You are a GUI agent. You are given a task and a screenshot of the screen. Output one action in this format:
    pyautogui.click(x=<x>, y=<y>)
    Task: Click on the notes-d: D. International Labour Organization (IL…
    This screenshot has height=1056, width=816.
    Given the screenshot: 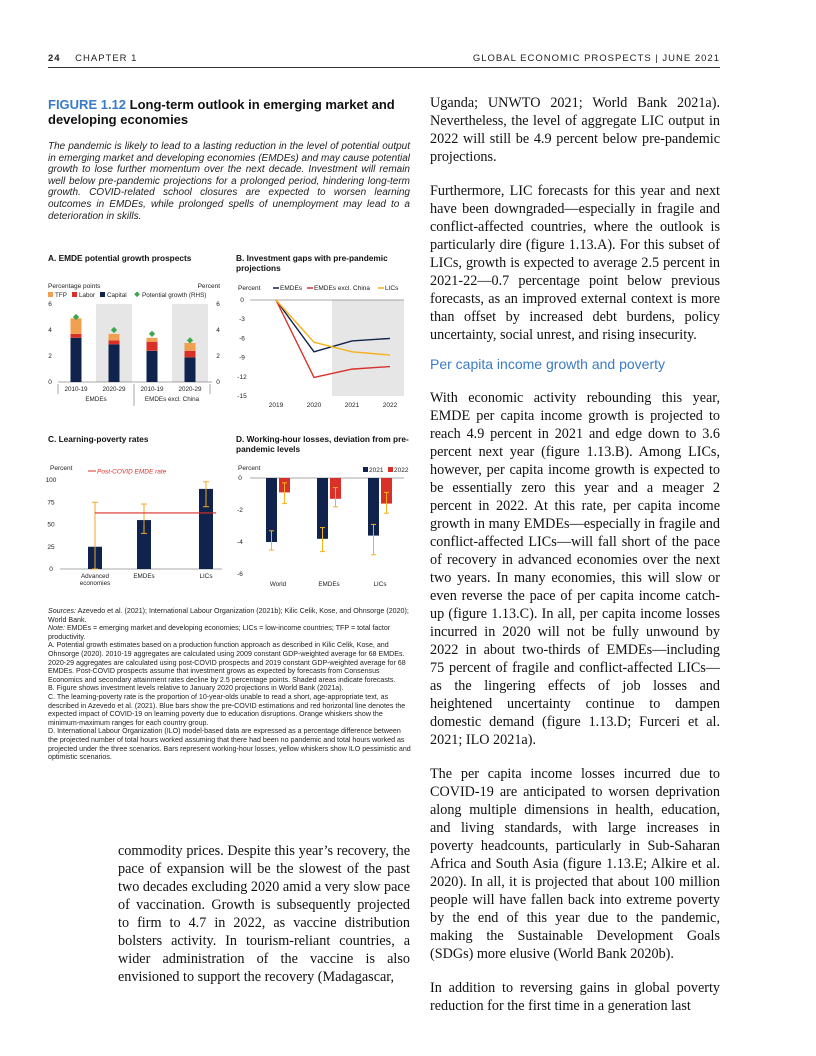 What is the action you would take?
    pyautogui.click(x=229, y=744)
    